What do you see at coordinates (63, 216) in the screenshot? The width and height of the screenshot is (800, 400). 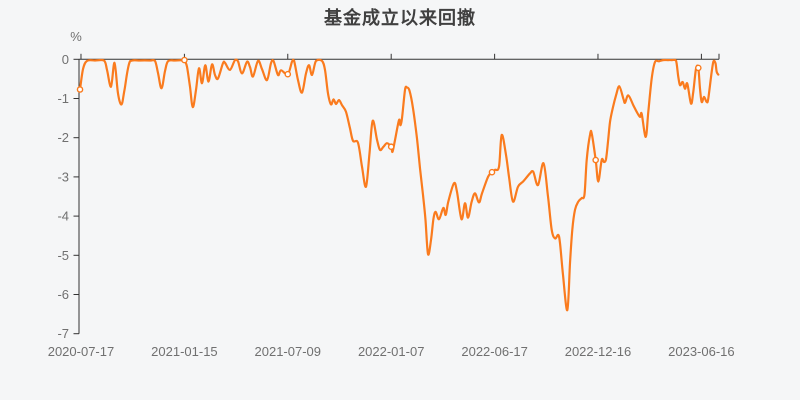 I see `y-tick-label: -4` at bounding box center [63, 216].